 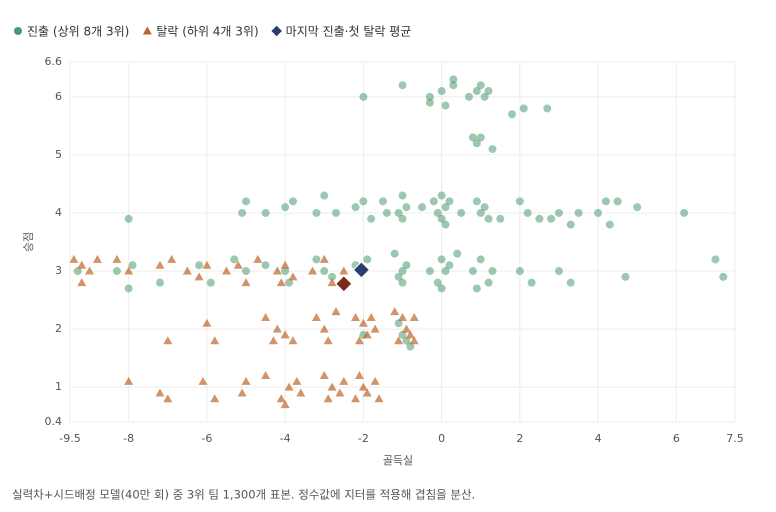 What do you see at coordinates (58, 270) in the screenshot?
I see `y-tick-label: 3` at bounding box center [58, 270].